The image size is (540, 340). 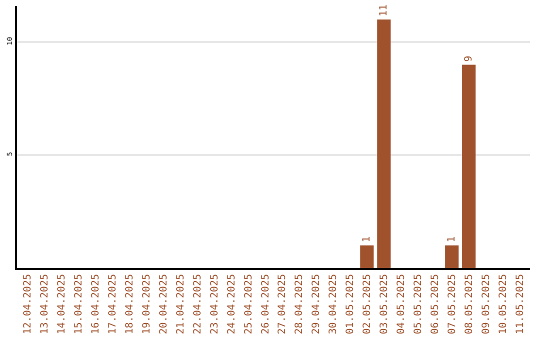 What do you see at coordinates (452, 304) in the screenshot?
I see `x-tick-label: 07.05.2025` at bounding box center [452, 304].